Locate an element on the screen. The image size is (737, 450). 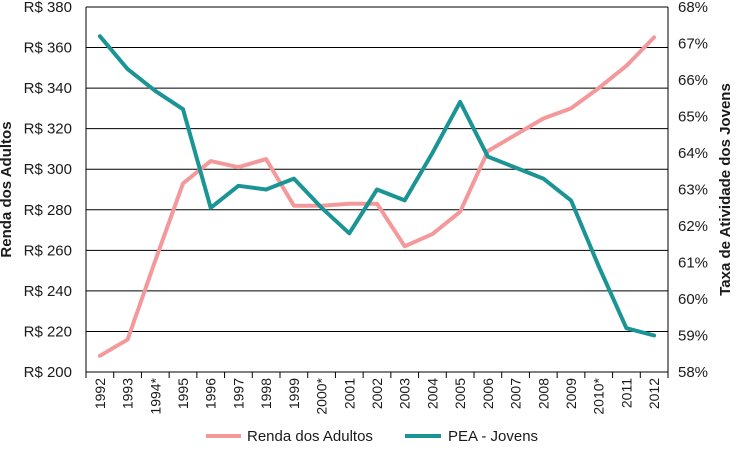
x-tick-label: 2004 is located at coordinates (432, 393).